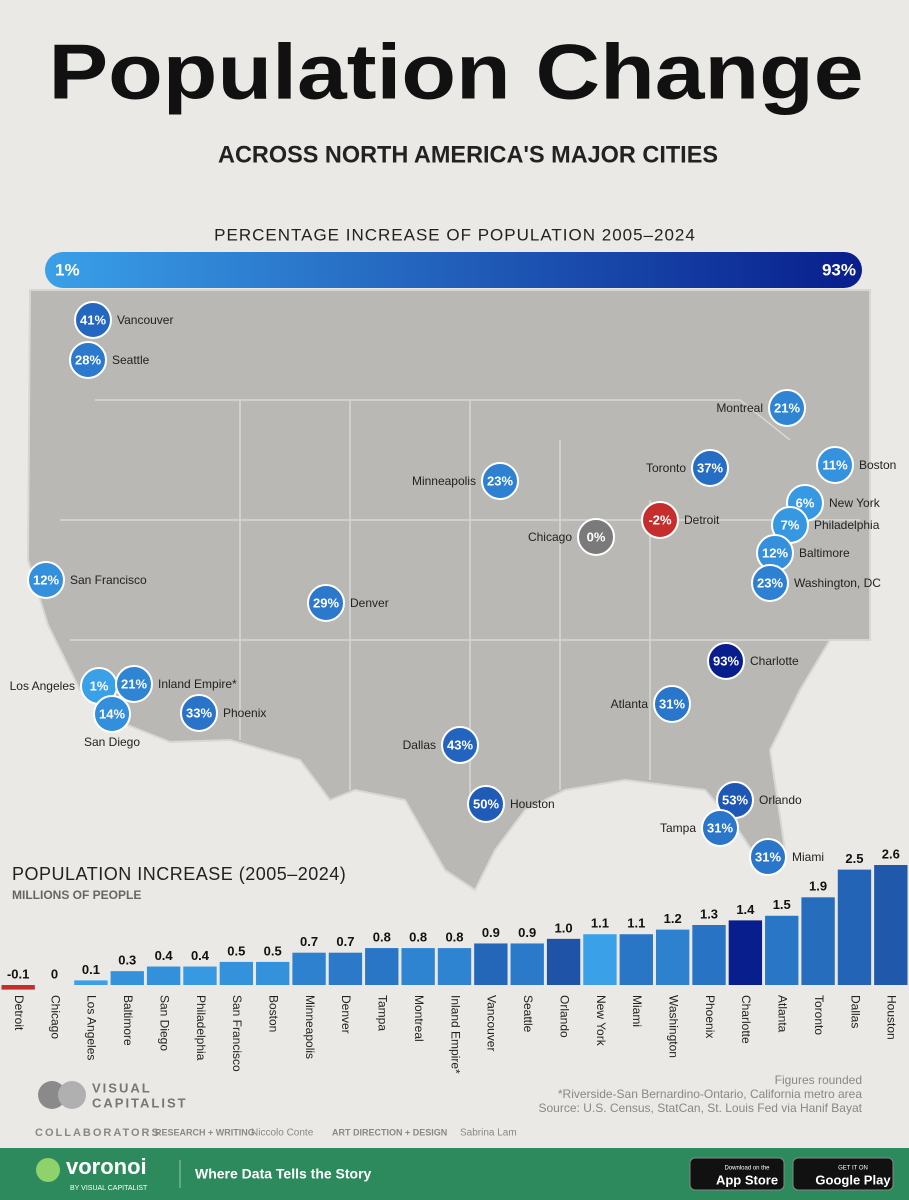  What do you see at coordinates (892, 1017) in the screenshot?
I see `category-label: Houston` at bounding box center [892, 1017].